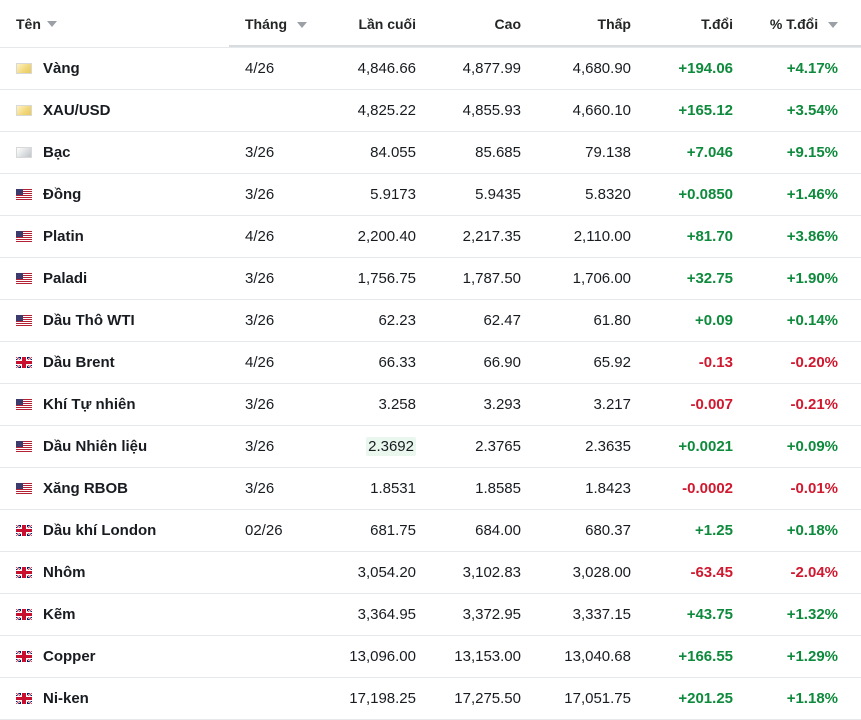 This screenshot has width=861, height=720. I want to click on change-pct-cell: -0.21%, so click(814, 404).